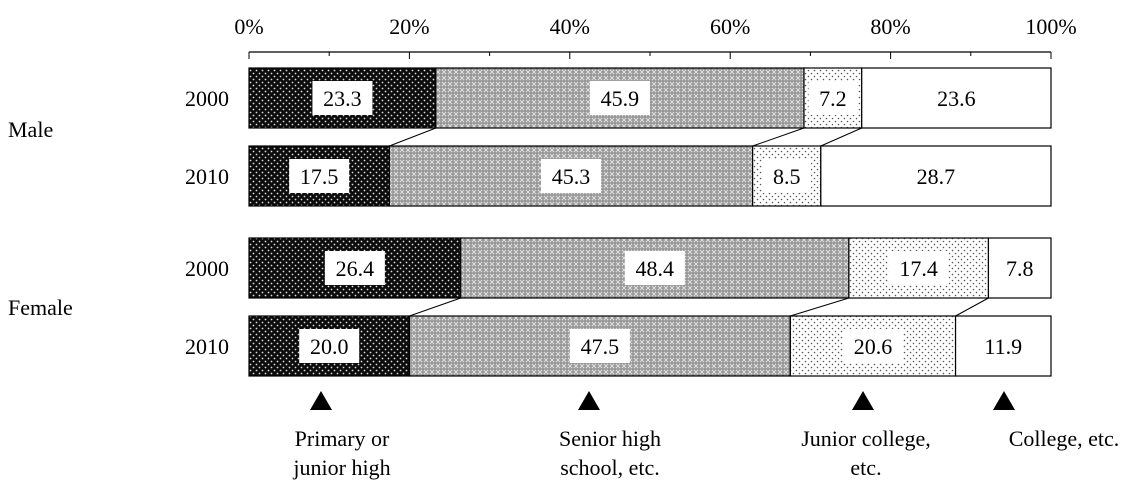 This screenshot has height=481, width=1131. Describe the element at coordinates (890, 26) in the screenshot. I see `x-tick-label: 80%` at that location.